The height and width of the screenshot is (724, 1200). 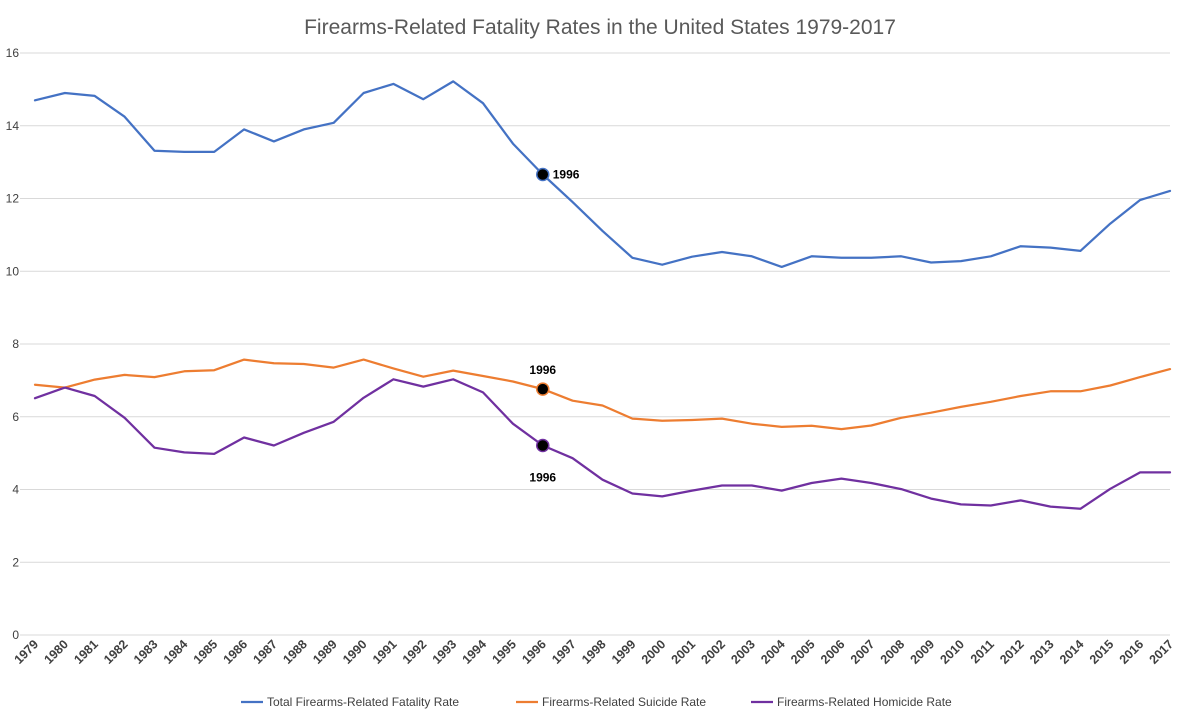 What do you see at coordinates (325, 652) in the screenshot?
I see `x-tick-label: 1989` at bounding box center [325, 652].